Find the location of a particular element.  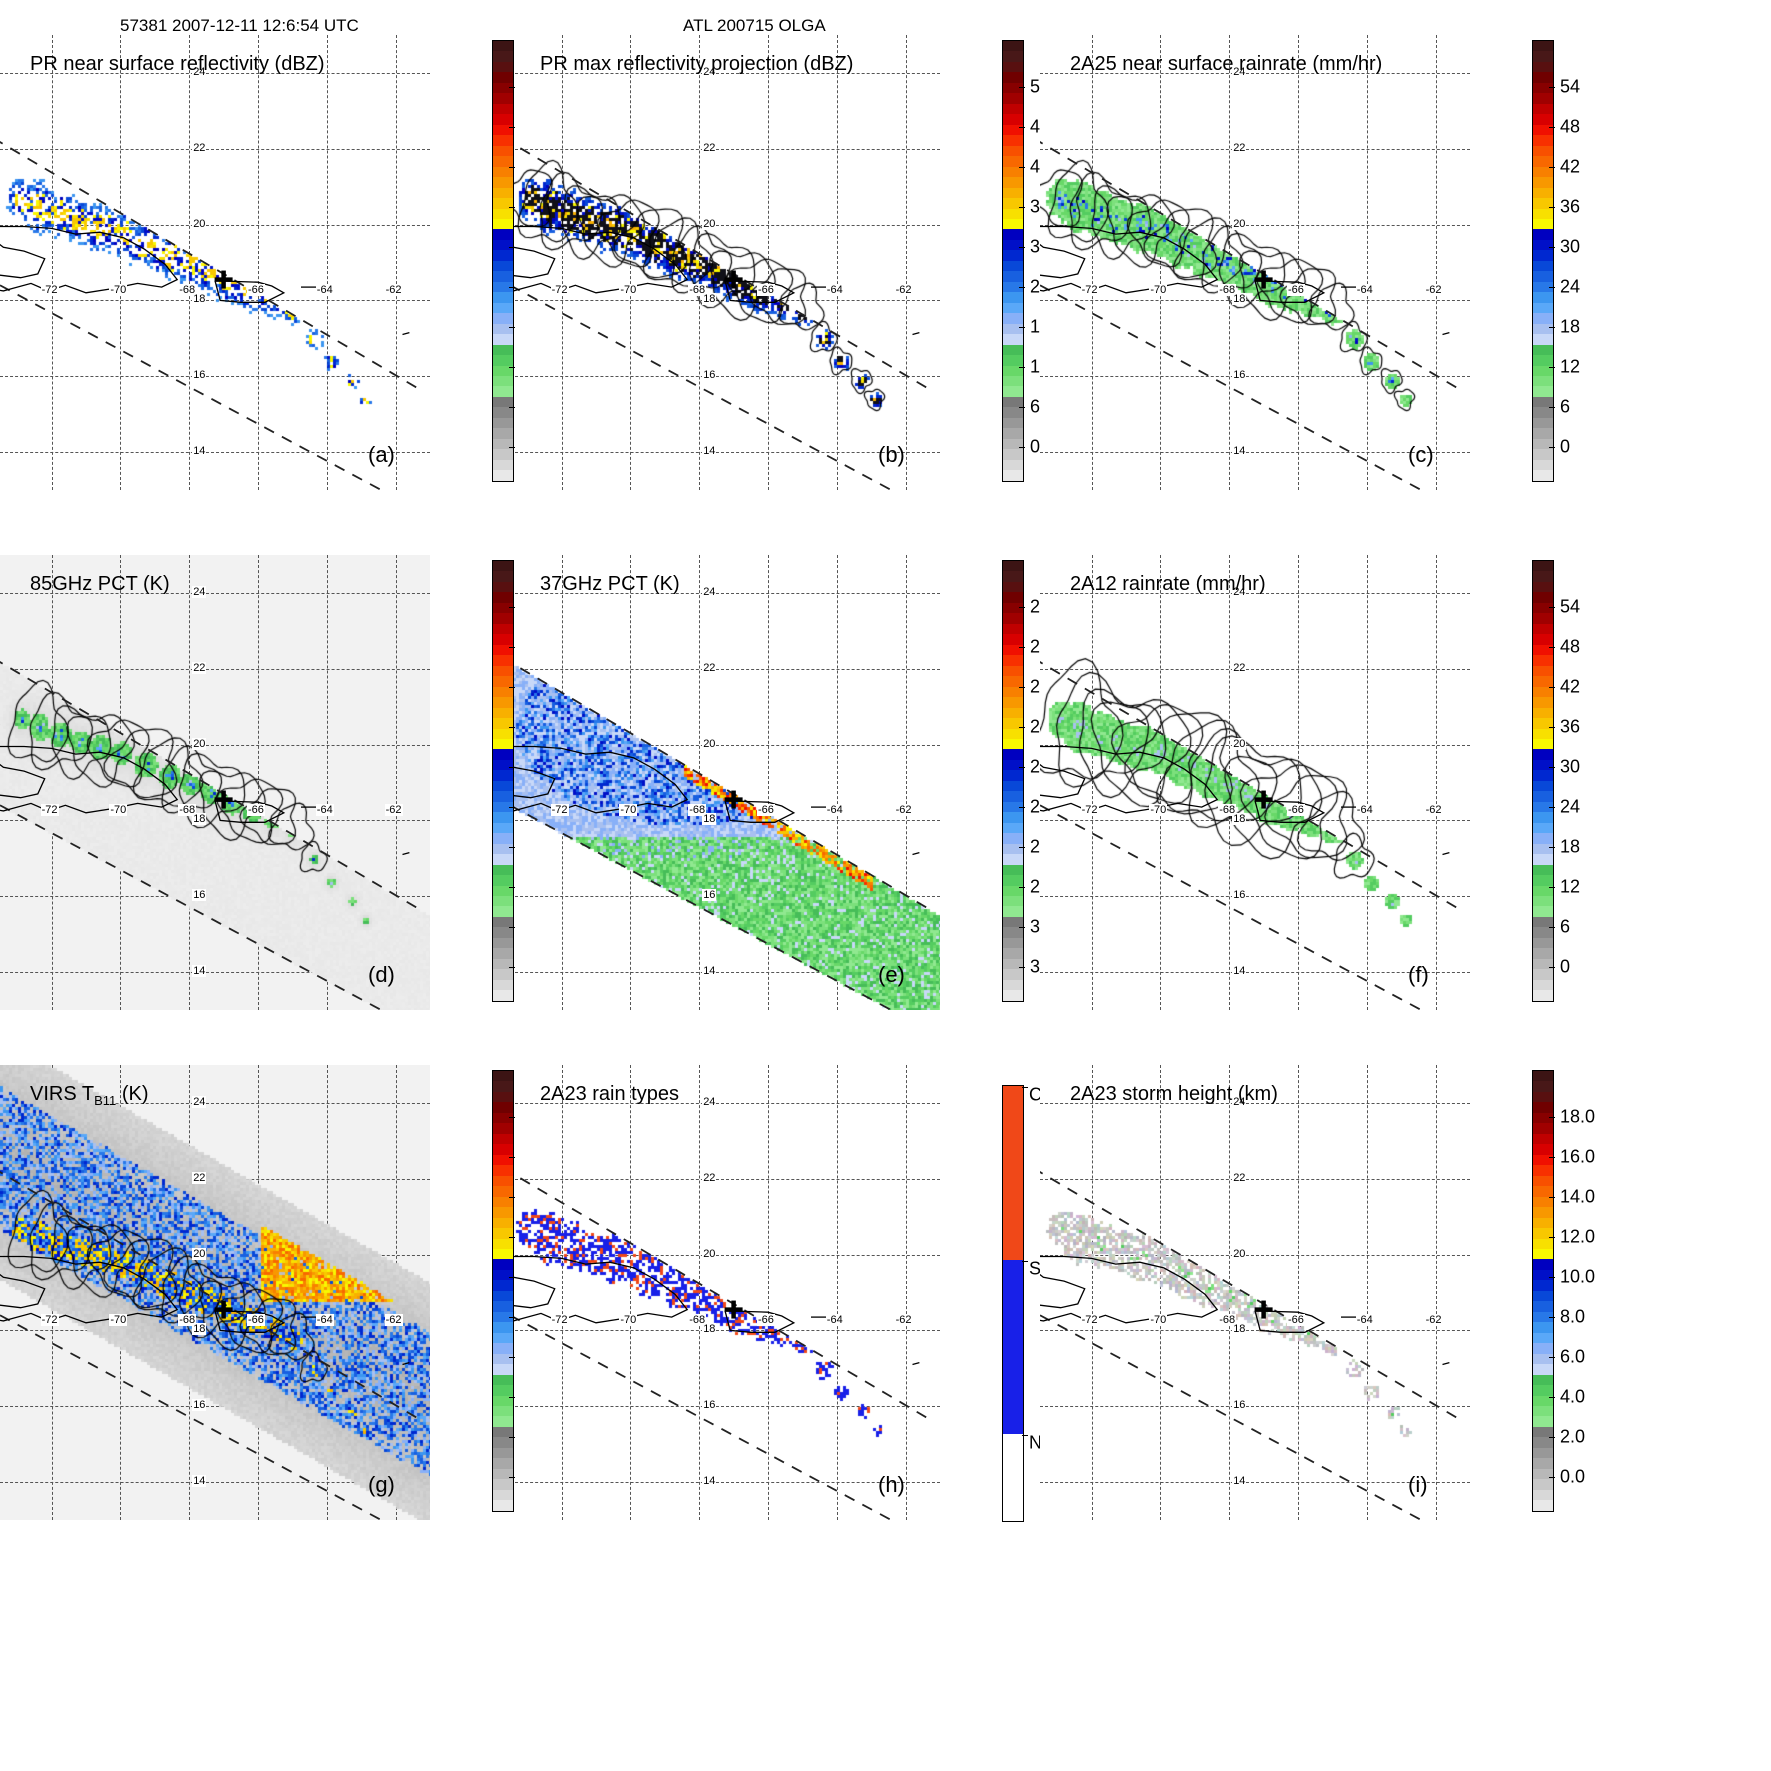

panel-label-d: (d) is located at coordinates (381, 974).